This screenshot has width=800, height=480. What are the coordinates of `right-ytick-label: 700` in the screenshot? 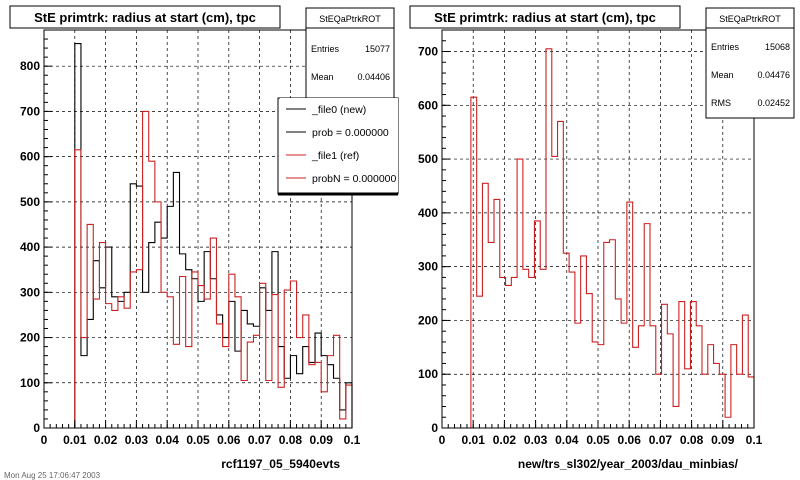 It's located at (428, 52).